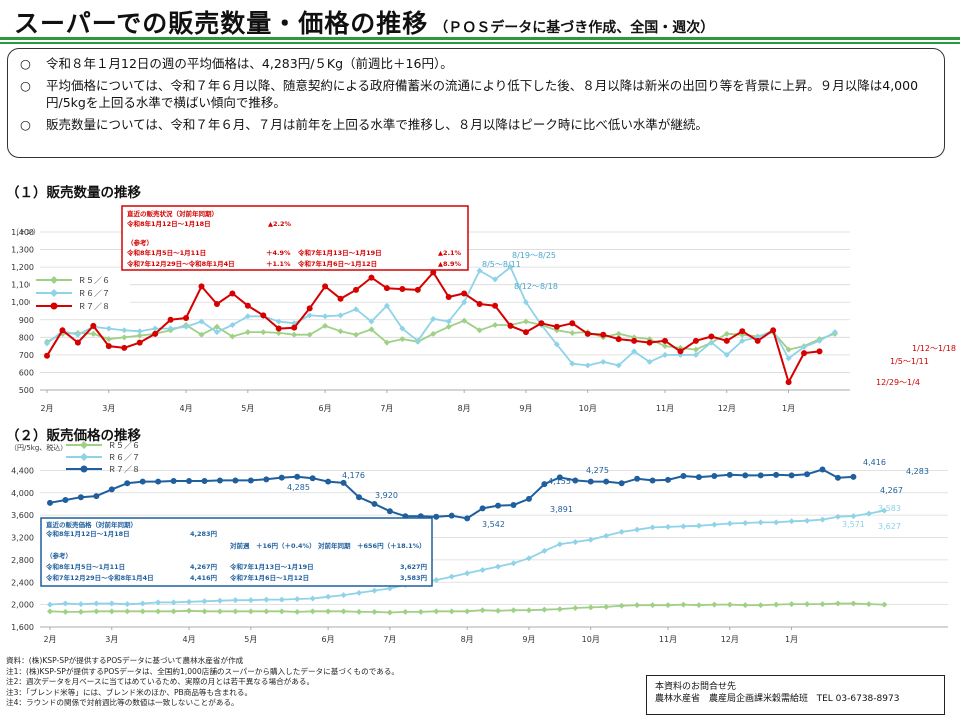  Describe the element at coordinates (874, 462) in the screenshot. I see `point-label: 4,416` at that location.